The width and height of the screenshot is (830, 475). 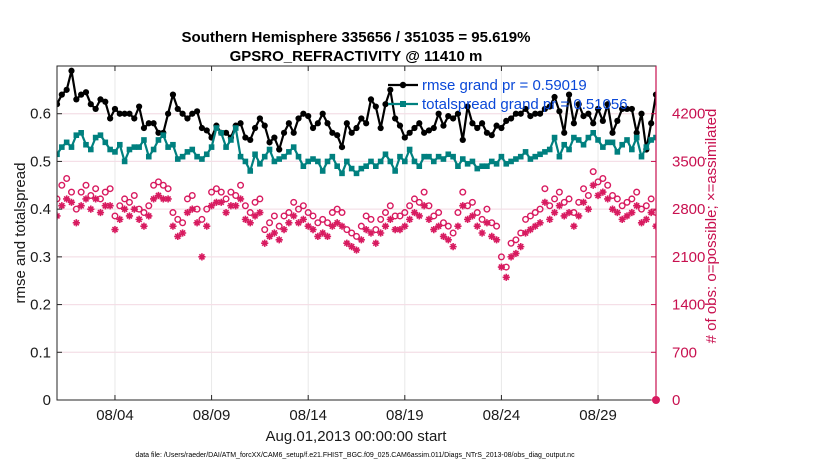 I want to click on x-axis-label: Aug.01,2013 00:00:00 start, so click(x=357, y=436).